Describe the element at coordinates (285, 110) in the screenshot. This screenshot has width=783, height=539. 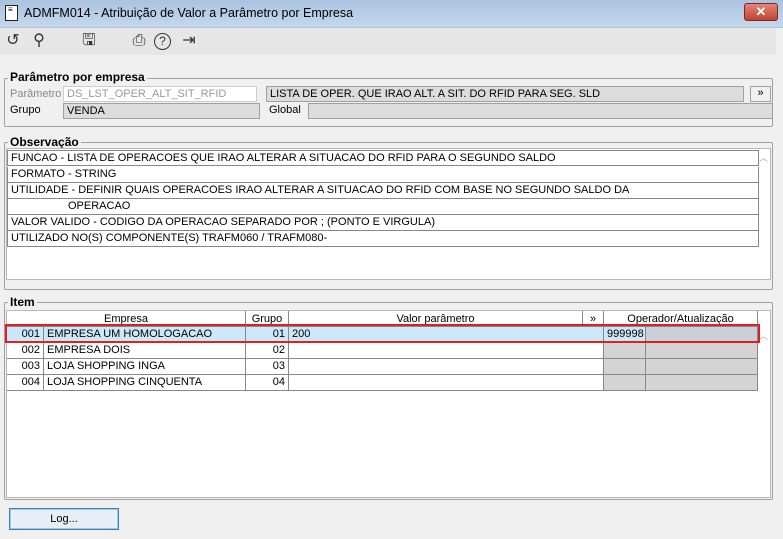
I see `global-label: Global` at that location.